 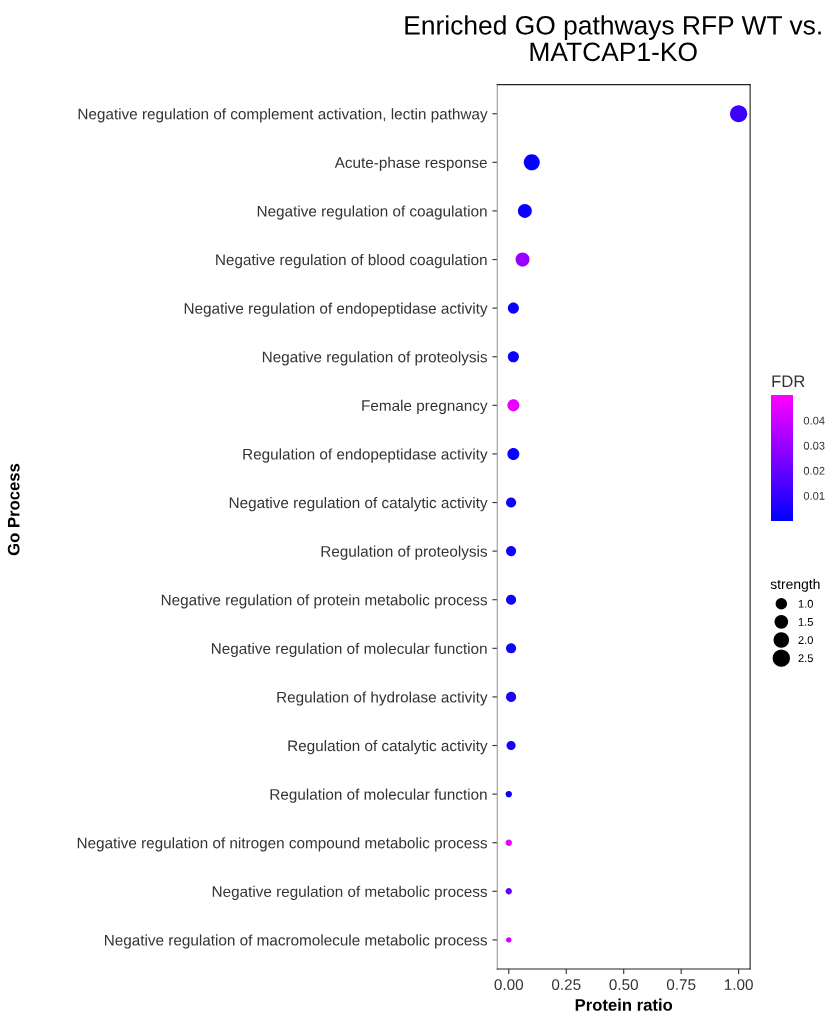 I want to click on x-tick-label: 0.25, so click(x=566, y=985).